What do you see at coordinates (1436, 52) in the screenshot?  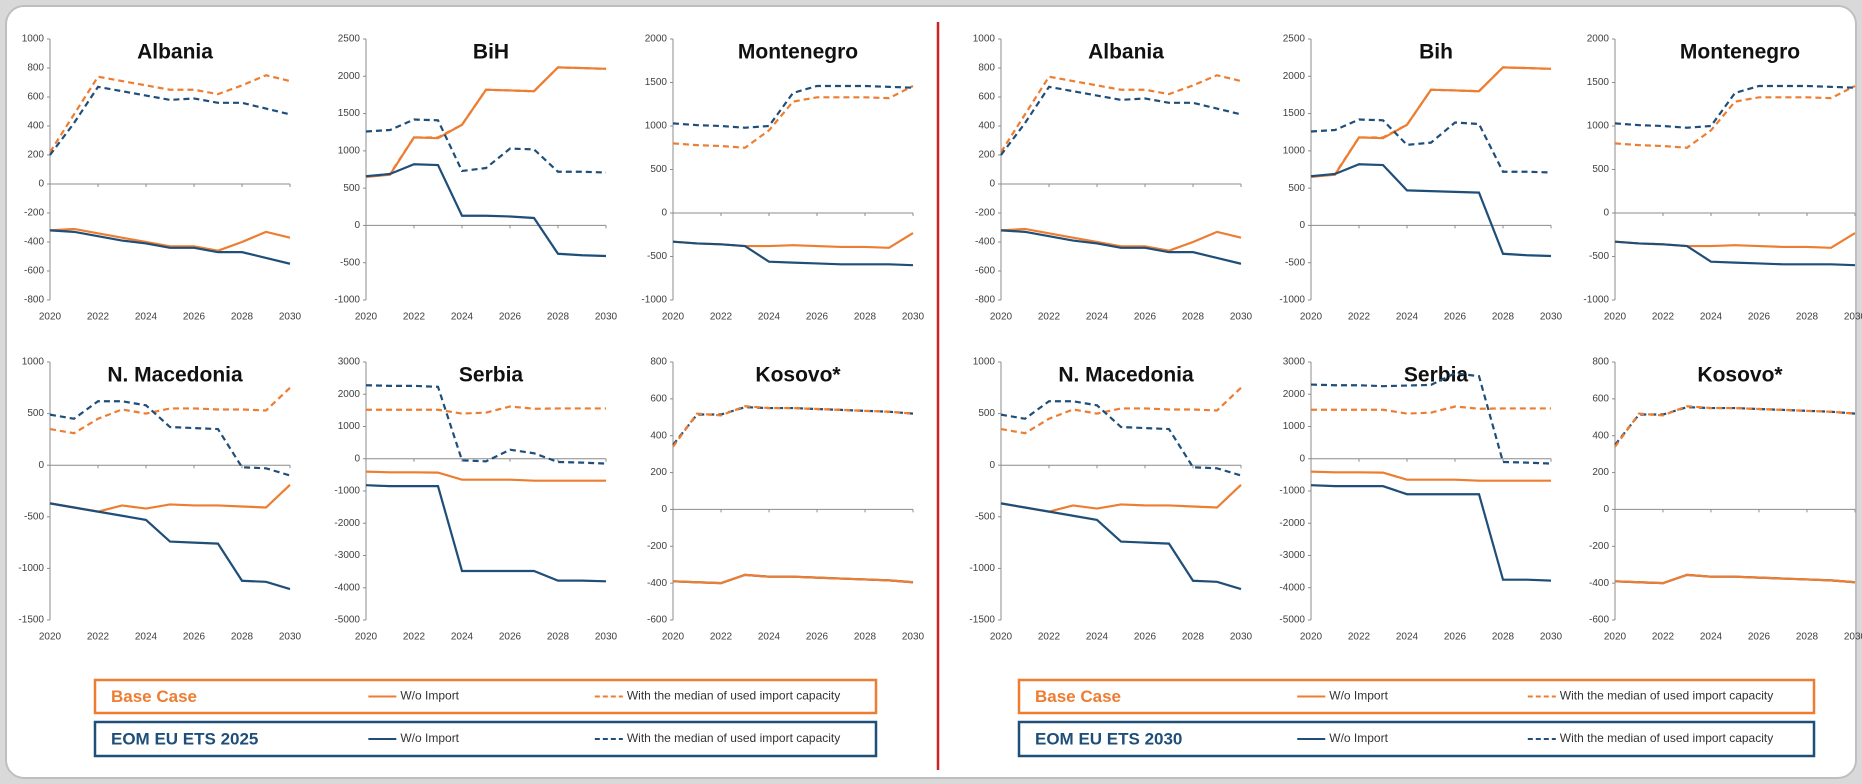 I see `chart-title: Bih` at bounding box center [1436, 52].